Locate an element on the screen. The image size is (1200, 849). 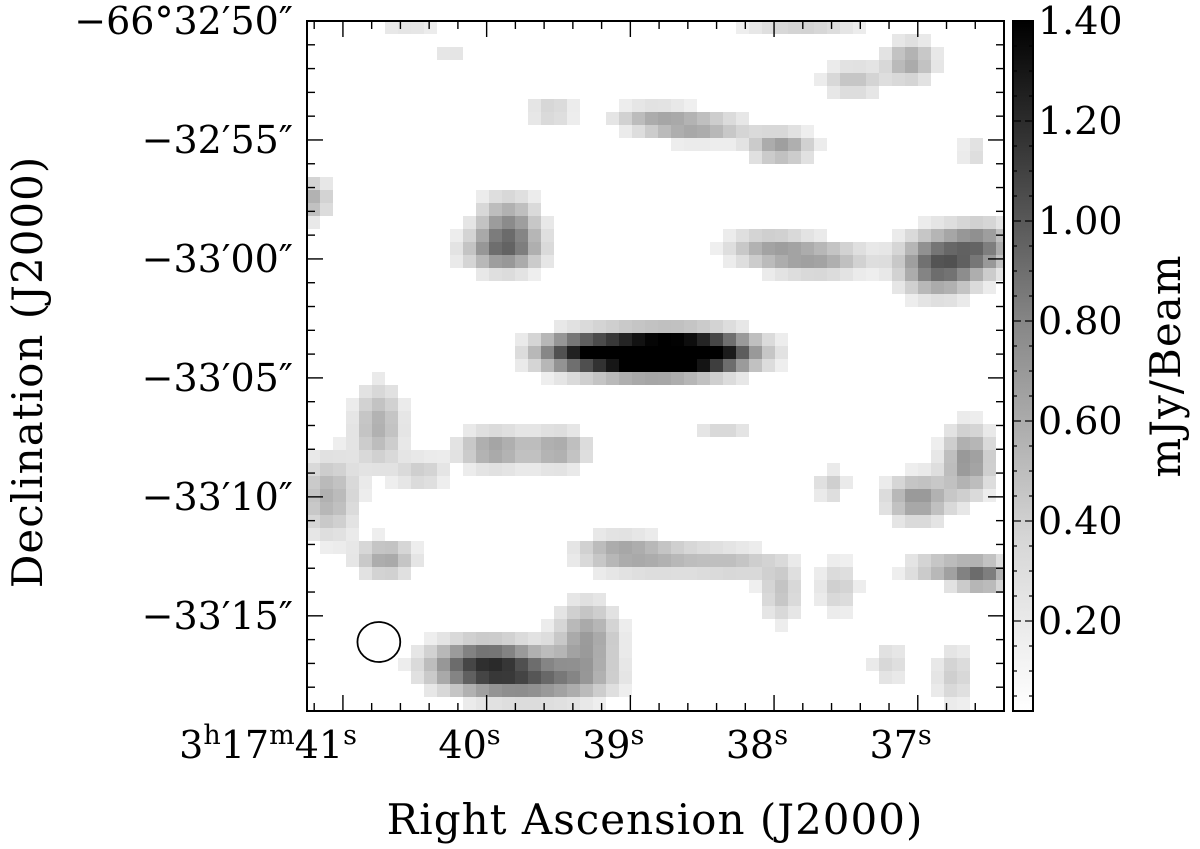
x-tick-label: 39s is located at coordinates (613, 743).